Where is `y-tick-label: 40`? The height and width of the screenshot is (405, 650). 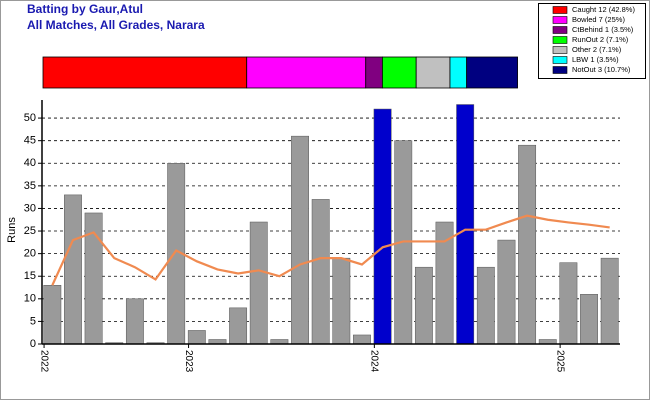 y-tick-label: 40 is located at coordinates (30, 163).